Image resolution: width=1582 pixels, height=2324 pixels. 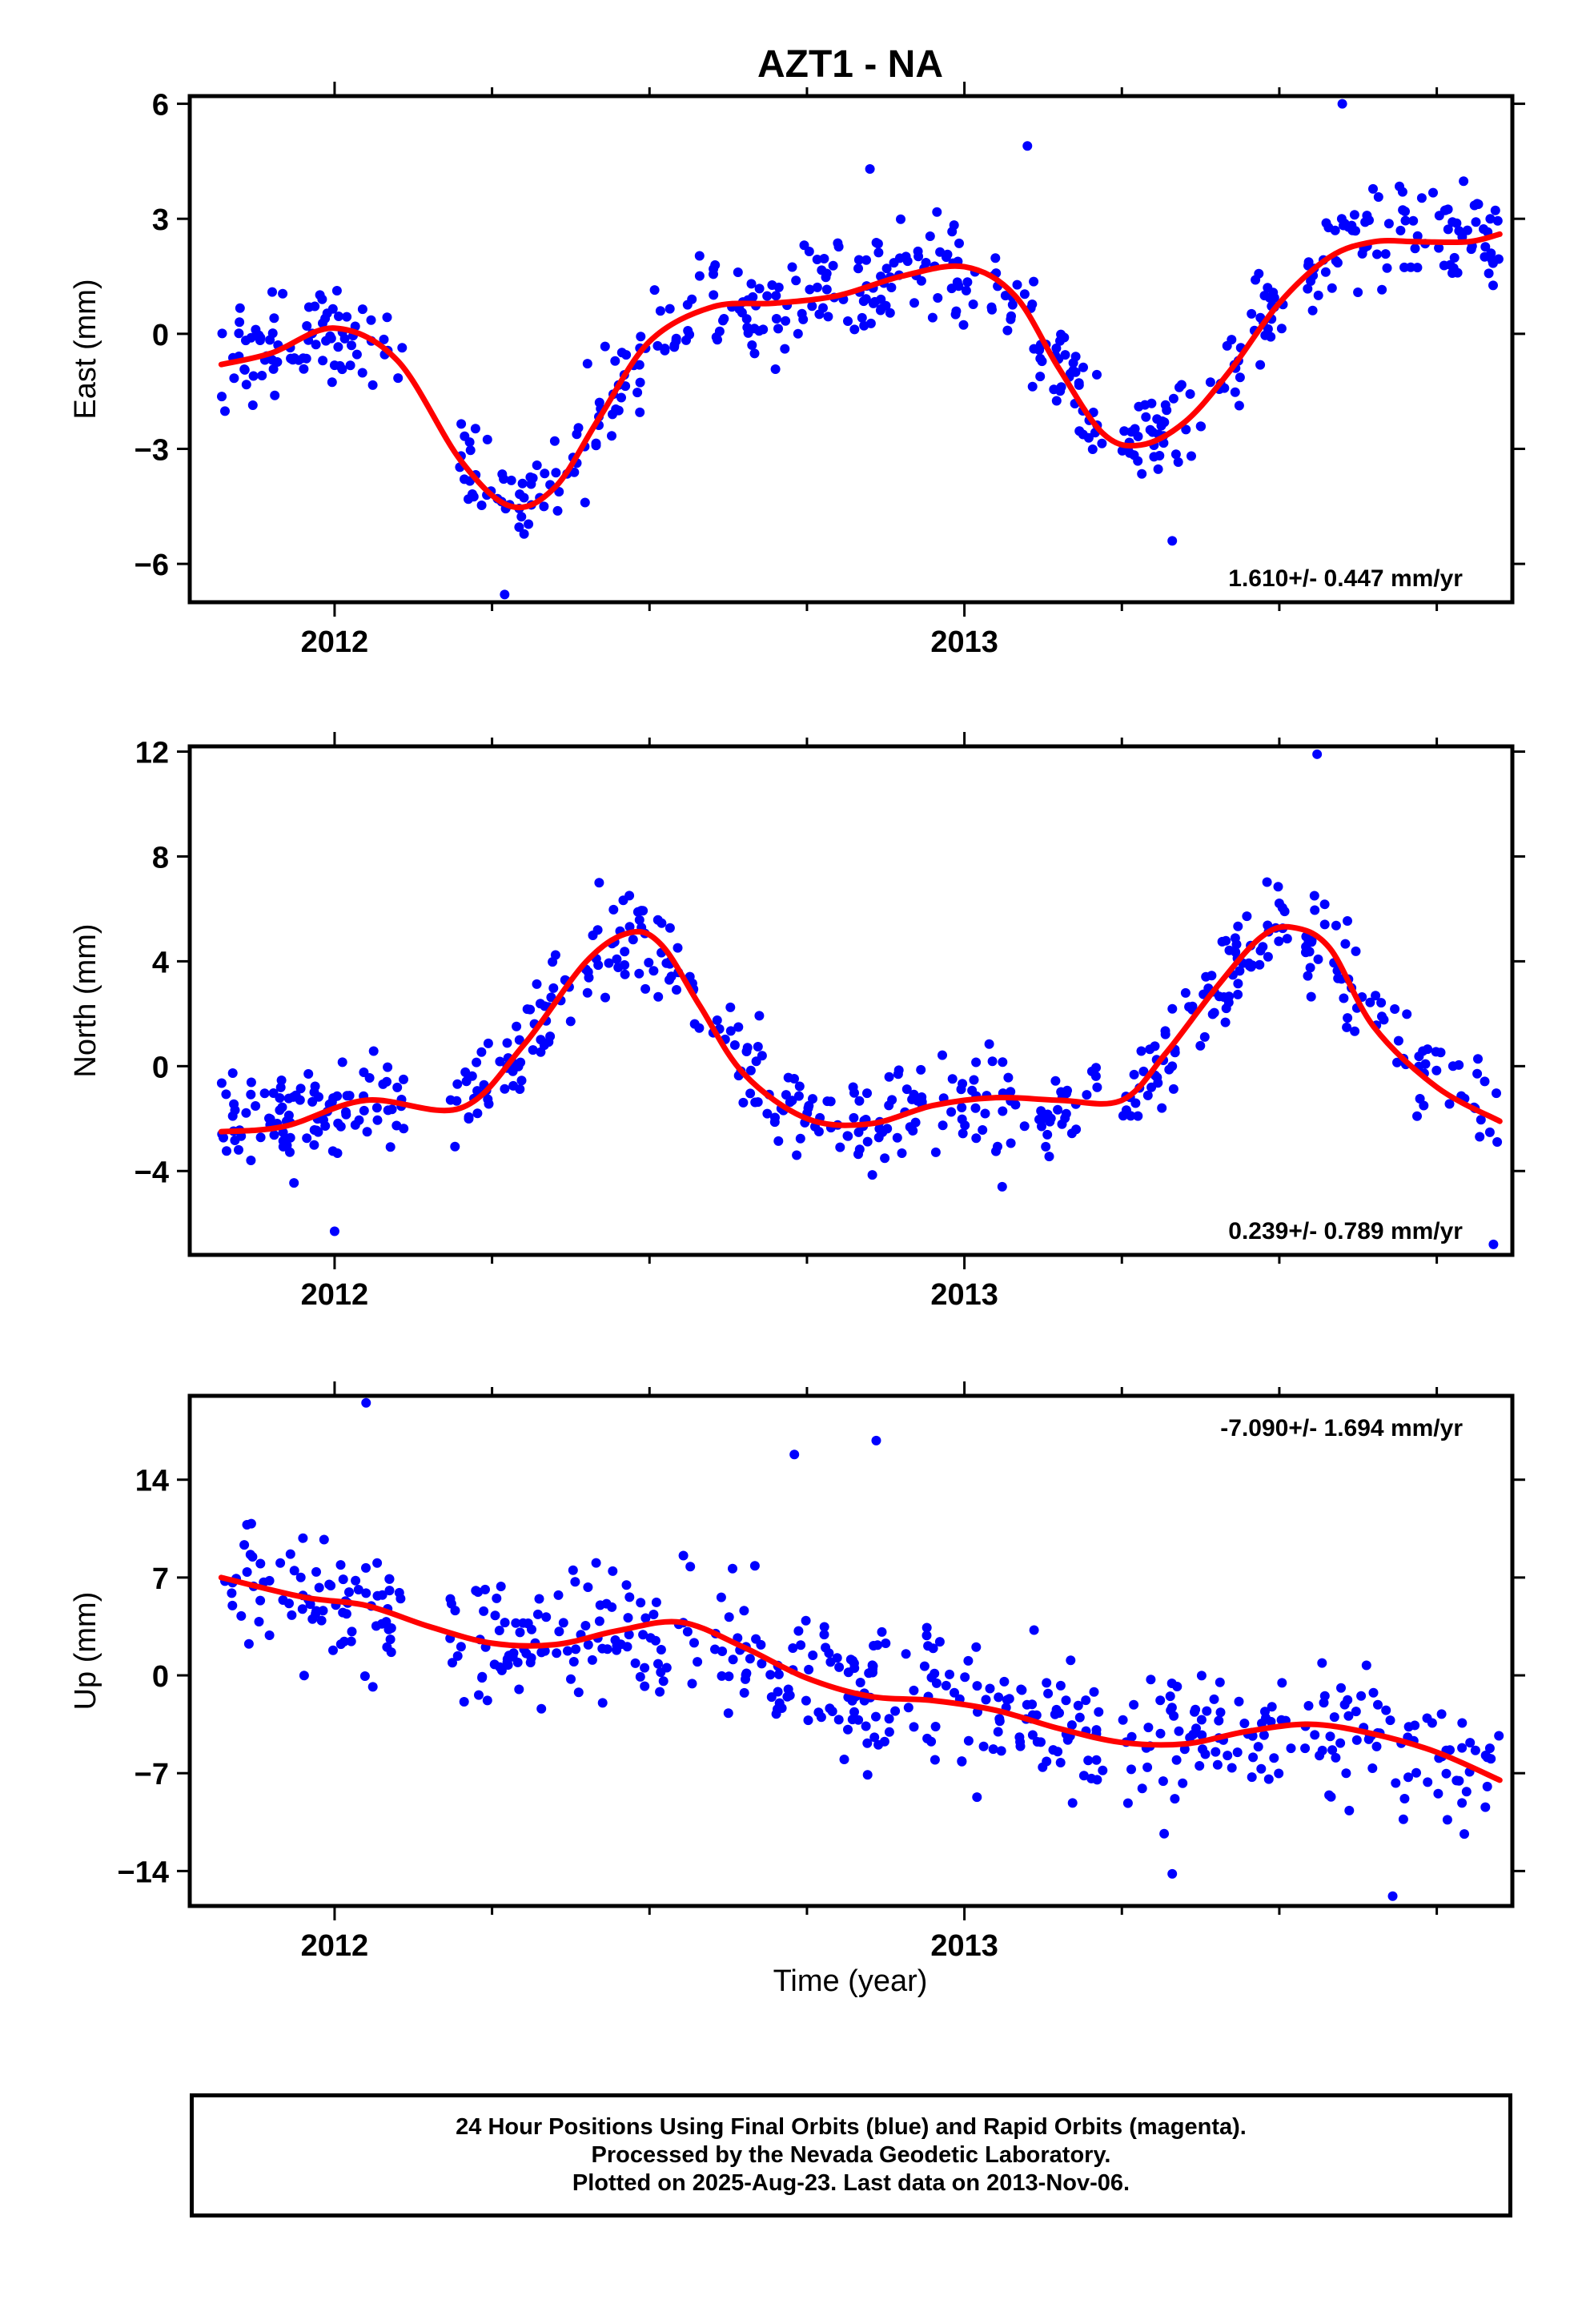 I want to click on x-tick-label: 2013, so click(x=964, y=1946).